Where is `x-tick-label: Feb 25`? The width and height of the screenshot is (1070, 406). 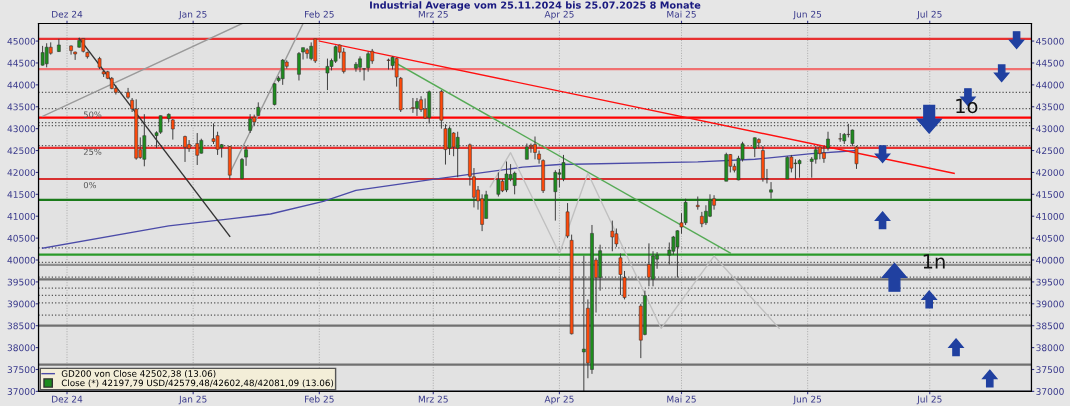
x-tick-label: Feb 25 is located at coordinates (319, 14).